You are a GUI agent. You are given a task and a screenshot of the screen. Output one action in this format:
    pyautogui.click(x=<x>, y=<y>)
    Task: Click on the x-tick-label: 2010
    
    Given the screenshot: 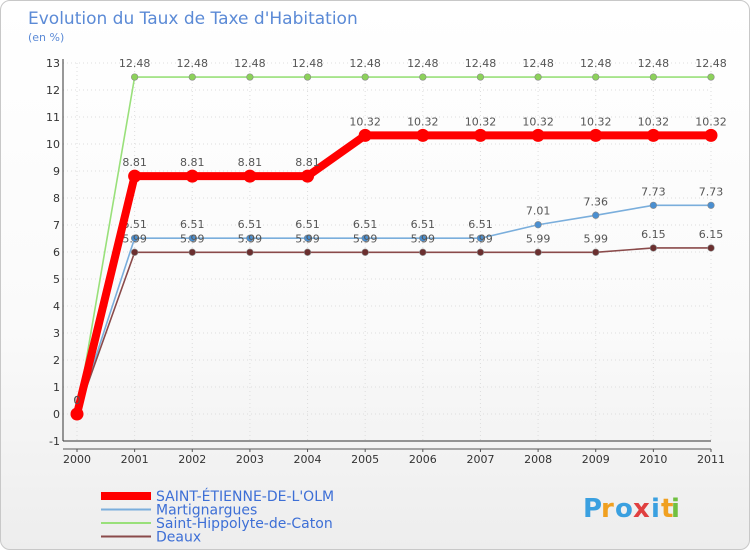 What is the action you would take?
    pyautogui.click(x=653, y=459)
    